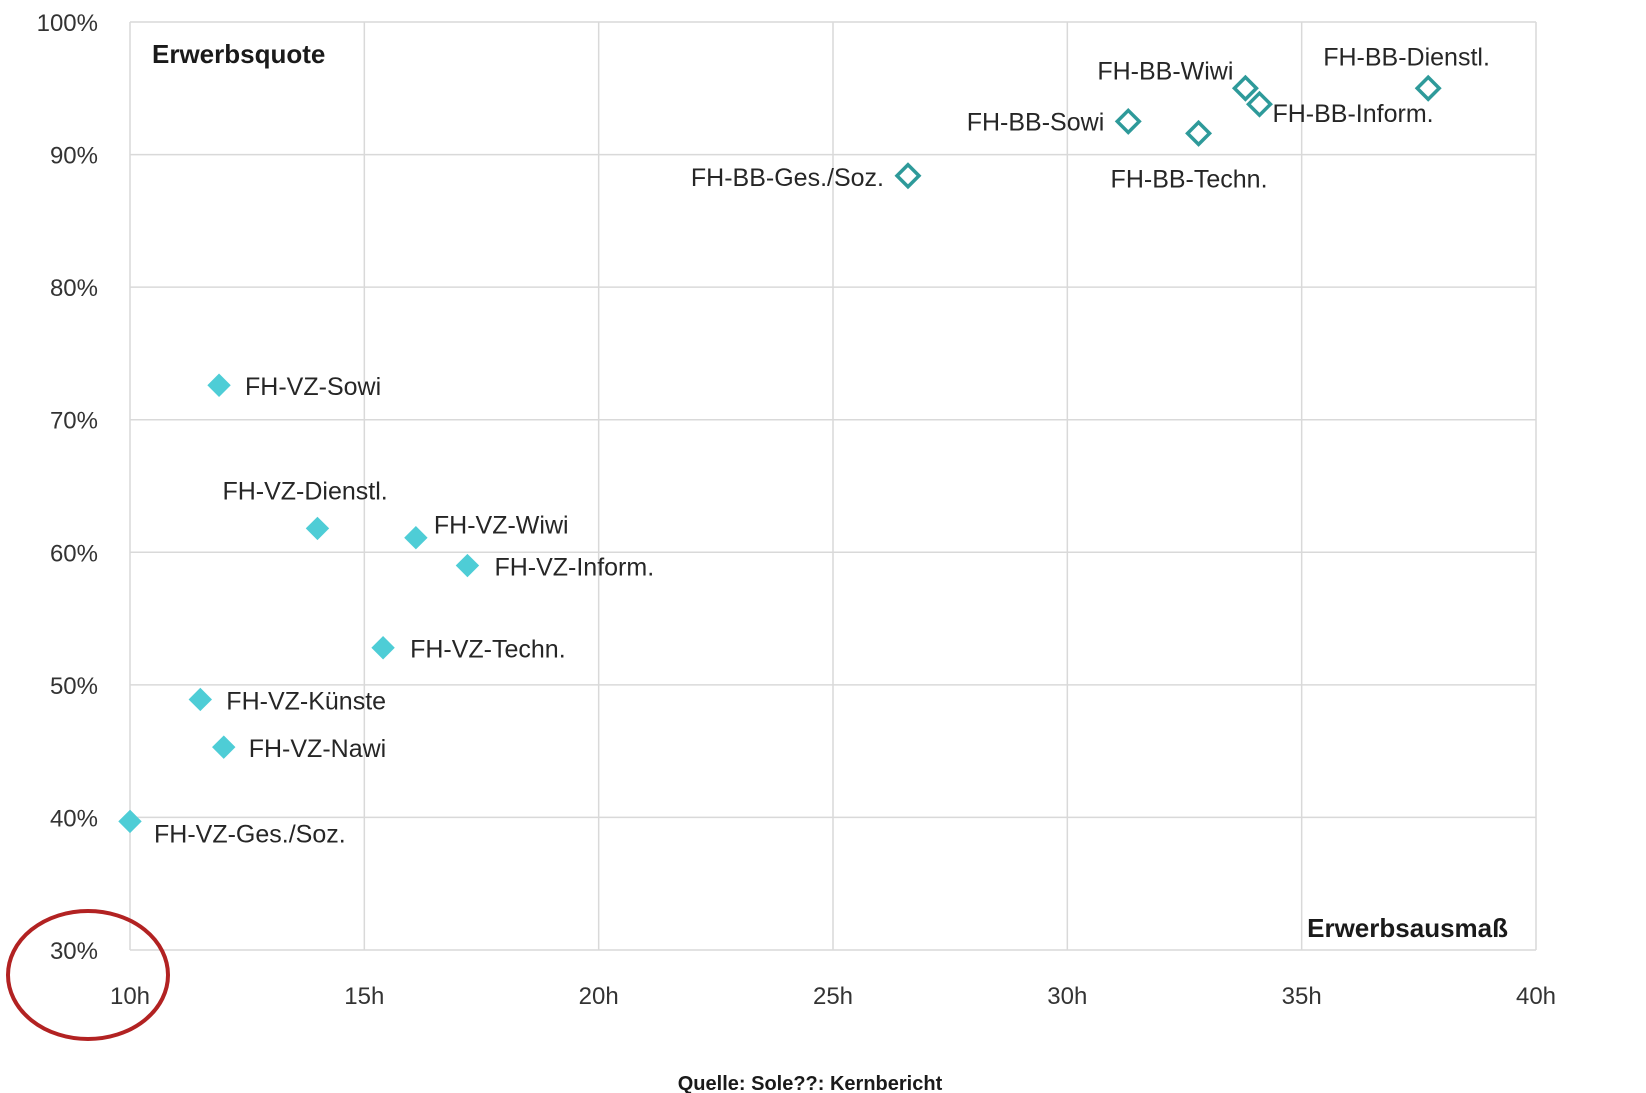 The height and width of the screenshot is (1093, 1646). What do you see at coordinates (833, 996) in the screenshot?
I see `x-tick-label: 25h` at bounding box center [833, 996].